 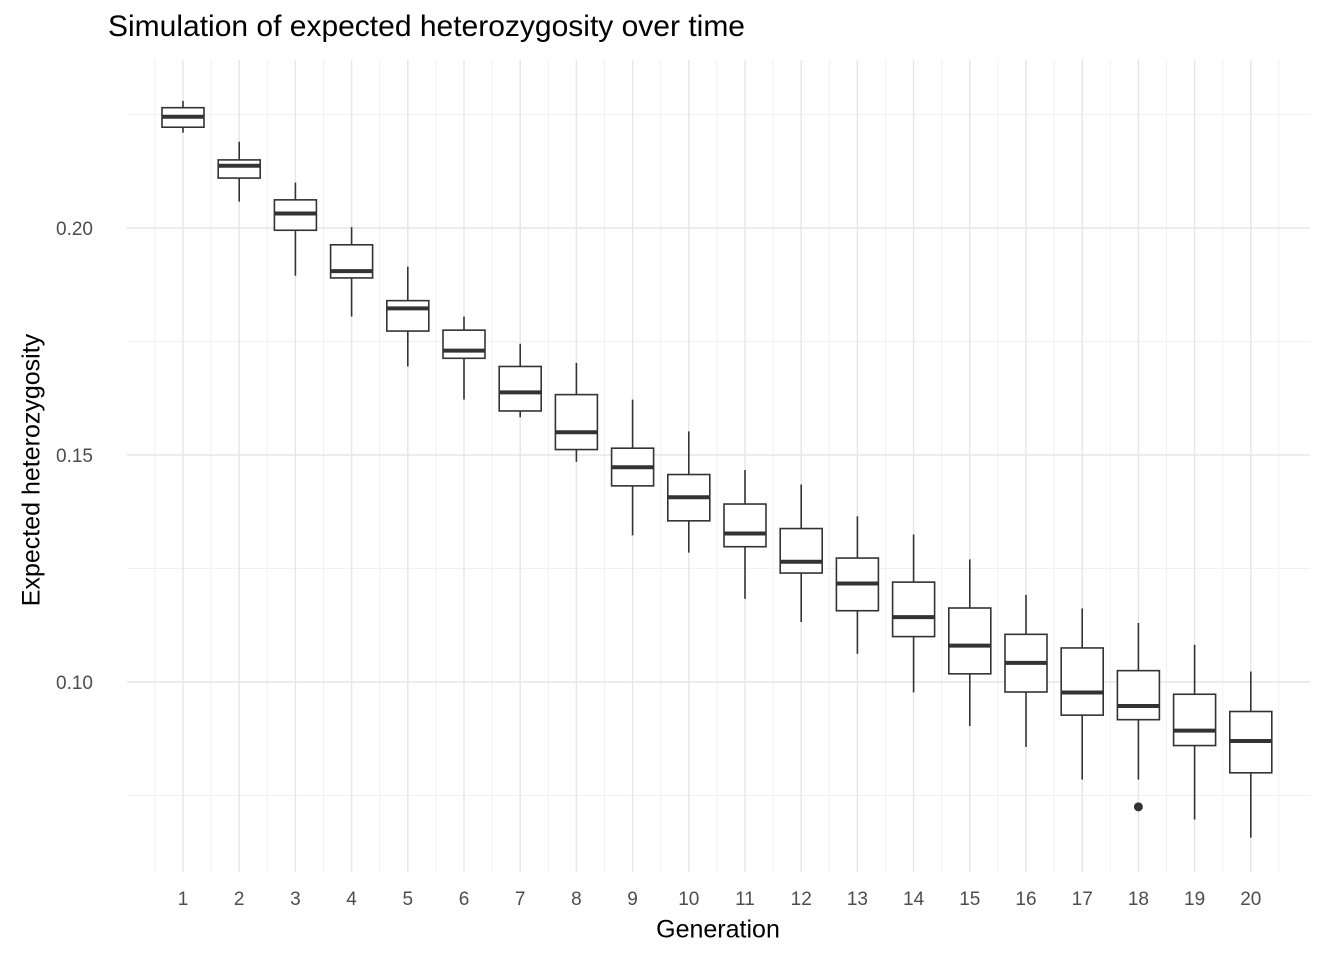 I want to click on x-tick-label: 4, so click(x=351, y=899).